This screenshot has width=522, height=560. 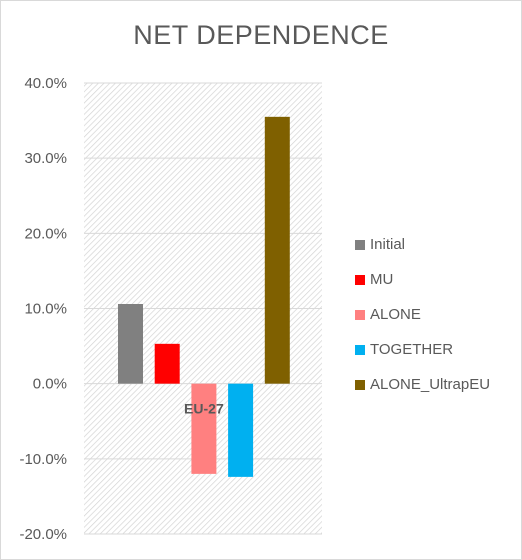 I want to click on legend-label: TOGETHER, so click(x=412, y=349).